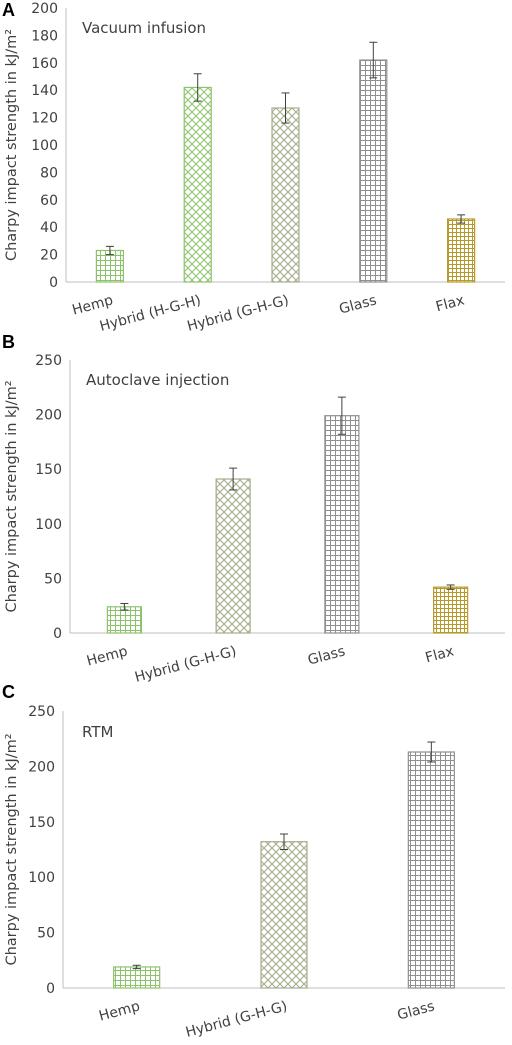 The image size is (512, 1045). Describe the element at coordinates (44, 91) in the screenshot. I see `y-tick-label: 140` at that location.